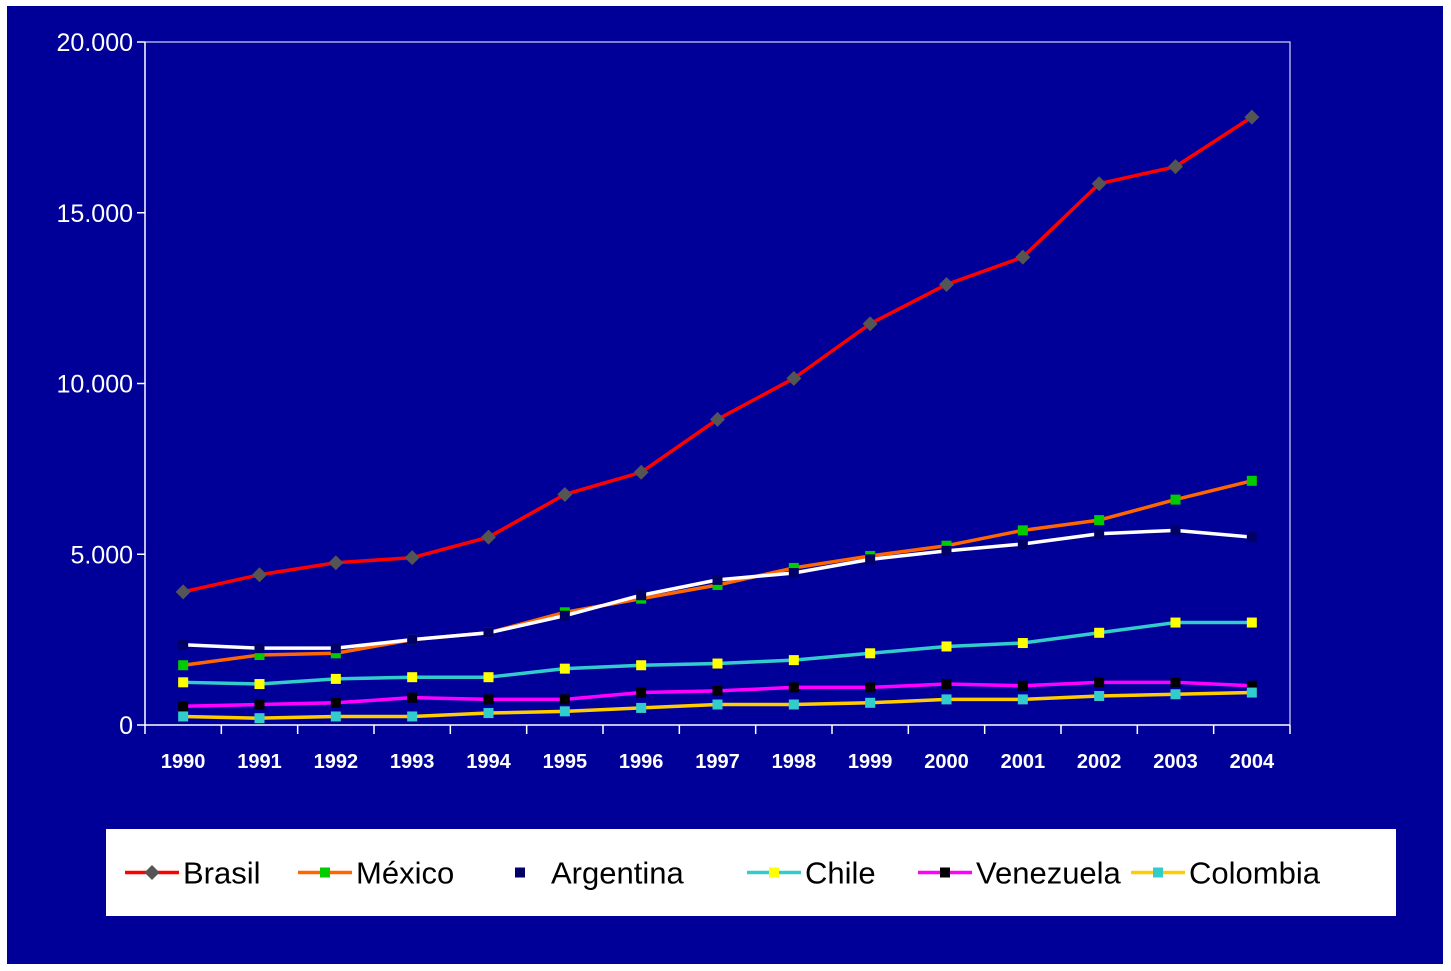 This screenshot has height=971, width=1451. Describe the element at coordinates (412, 762) in the screenshot. I see `x-tick-label: 1993` at that location.